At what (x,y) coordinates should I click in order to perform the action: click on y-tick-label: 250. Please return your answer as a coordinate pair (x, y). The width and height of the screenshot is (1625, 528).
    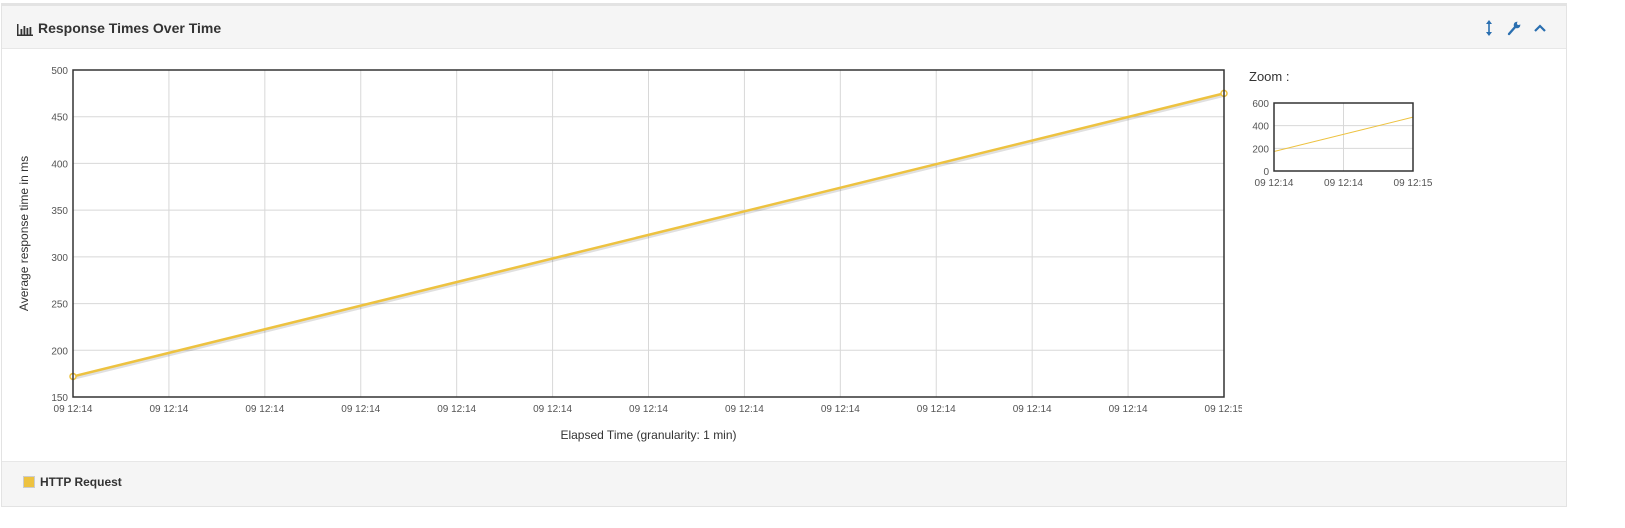
    Looking at the image, I should click on (59, 305).